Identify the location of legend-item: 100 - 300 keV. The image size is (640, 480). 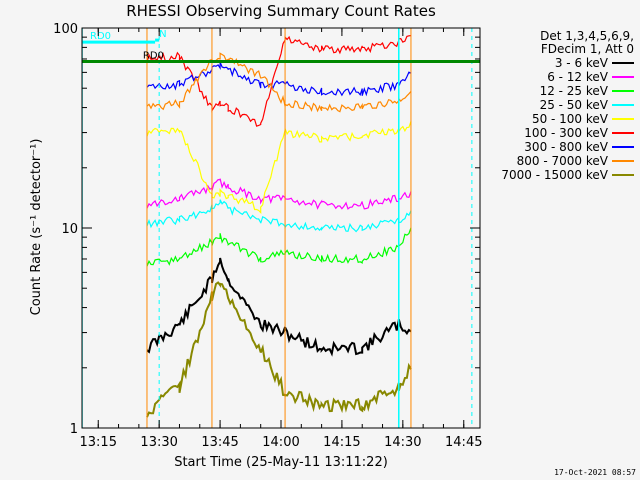
(579, 133).